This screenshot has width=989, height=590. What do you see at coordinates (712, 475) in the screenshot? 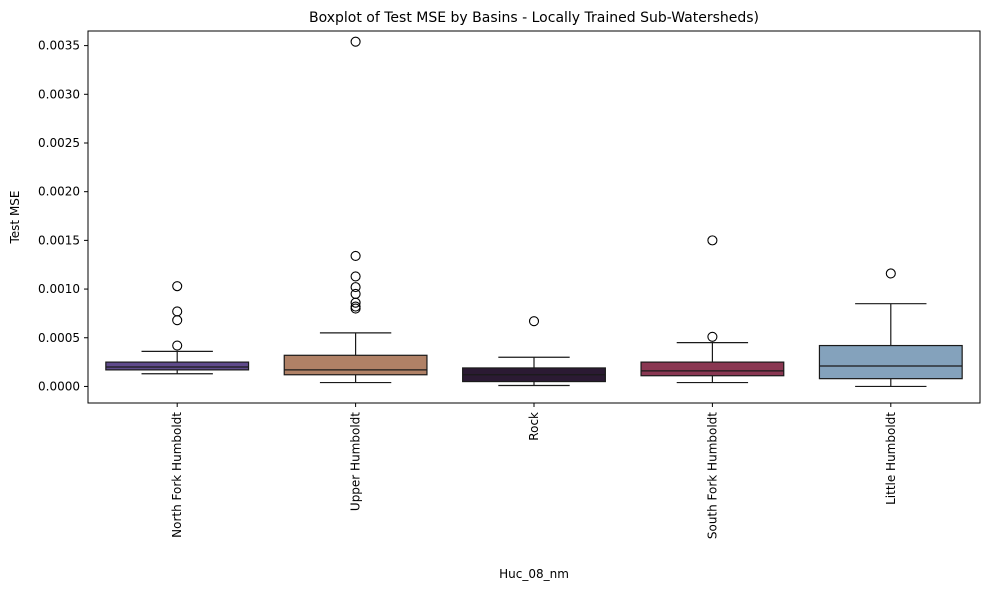
I see `x-tick-label: South Fork Humboldt` at bounding box center [712, 475].